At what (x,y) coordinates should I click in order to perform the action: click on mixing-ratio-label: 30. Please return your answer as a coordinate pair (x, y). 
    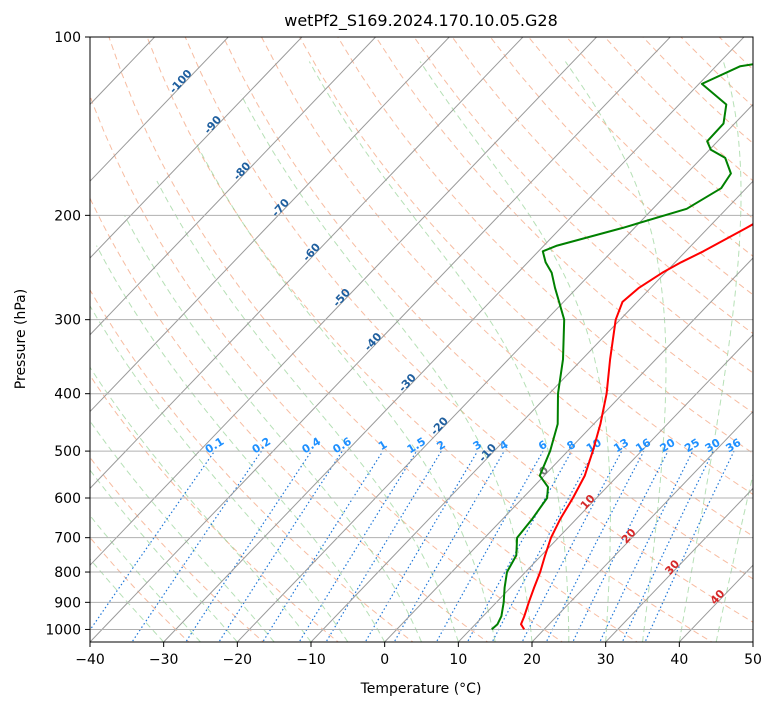
    Looking at the image, I should click on (713, 445).